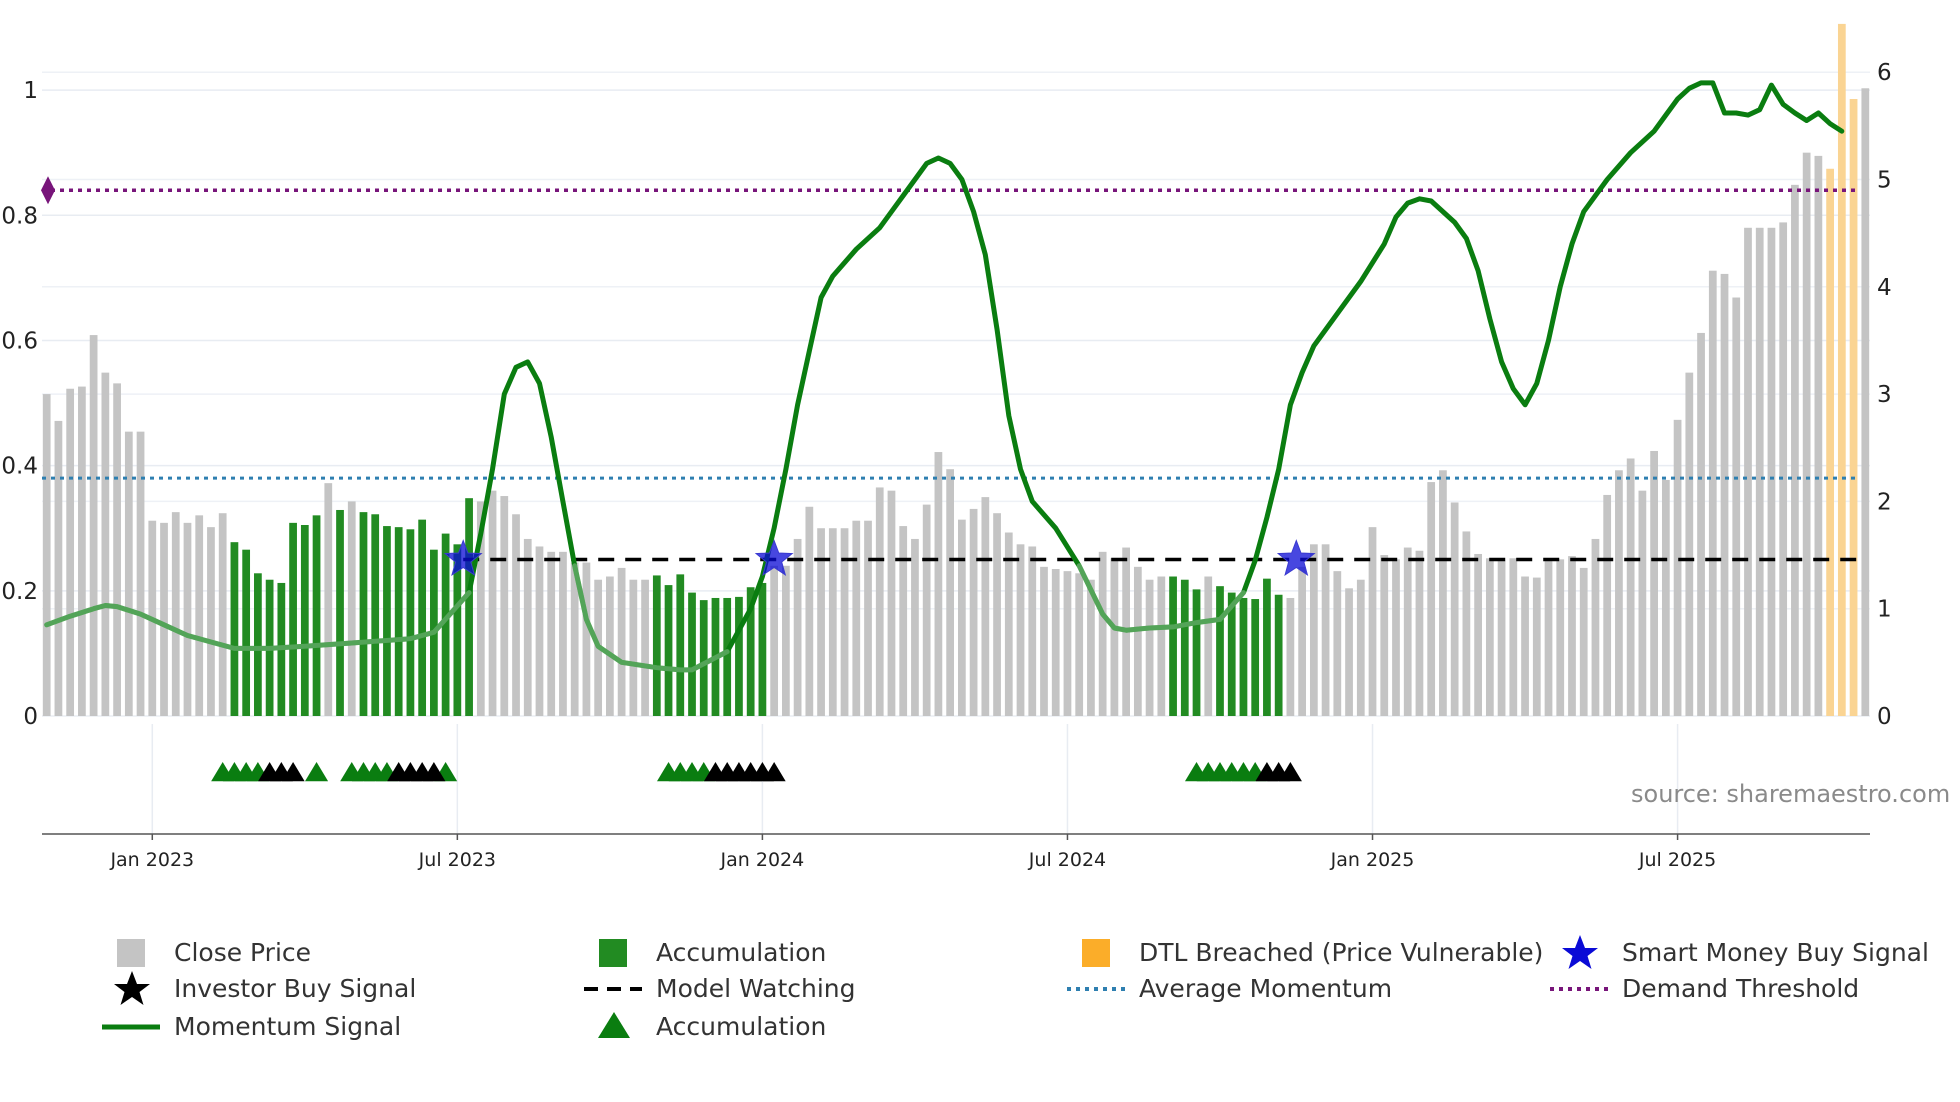 This screenshot has width=1960, height=1102. Describe the element at coordinates (1884, 288) in the screenshot. I see `y-right-tick-label: 4` at that location.